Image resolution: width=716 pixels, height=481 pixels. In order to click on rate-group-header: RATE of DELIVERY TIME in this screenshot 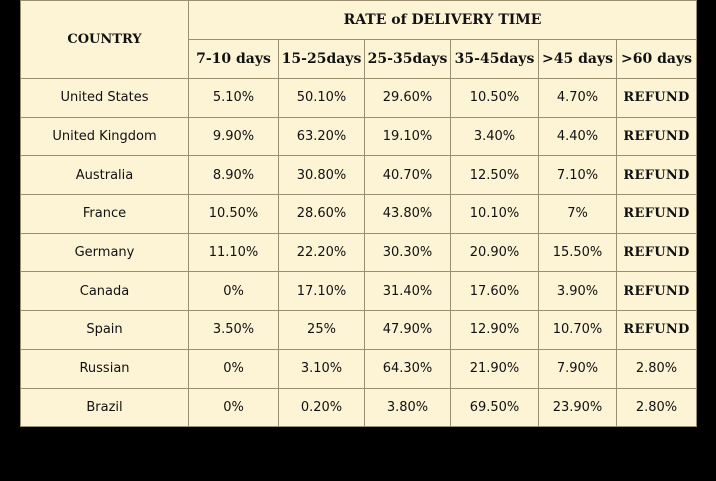, I will do `click(442, 20)`.